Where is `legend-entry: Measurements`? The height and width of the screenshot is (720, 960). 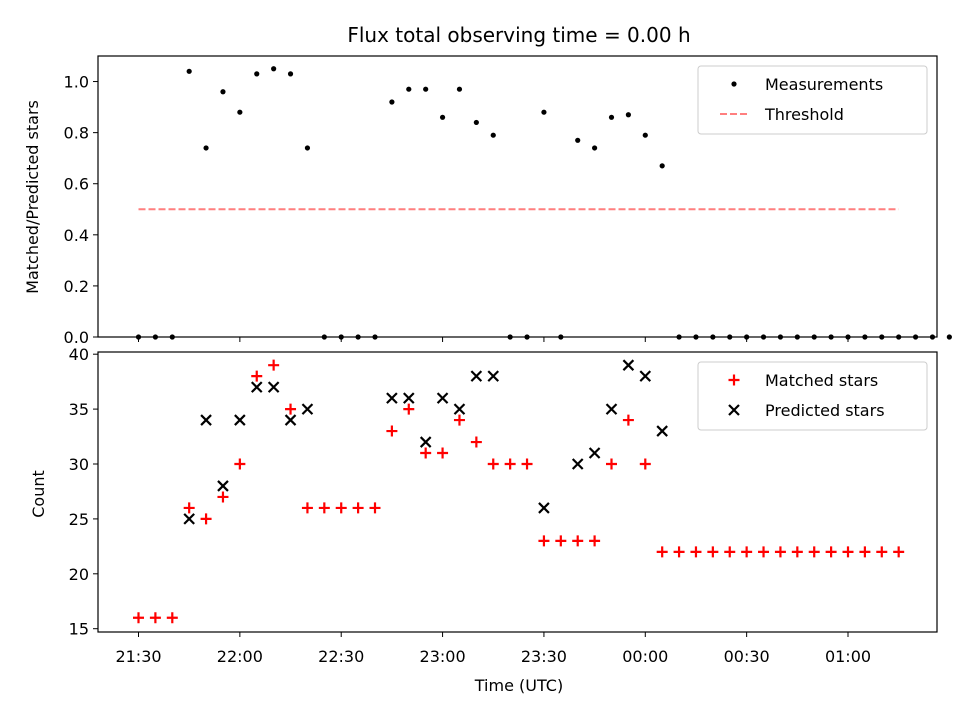
legend-entry: Measurements is located at coordinates (807, 84).